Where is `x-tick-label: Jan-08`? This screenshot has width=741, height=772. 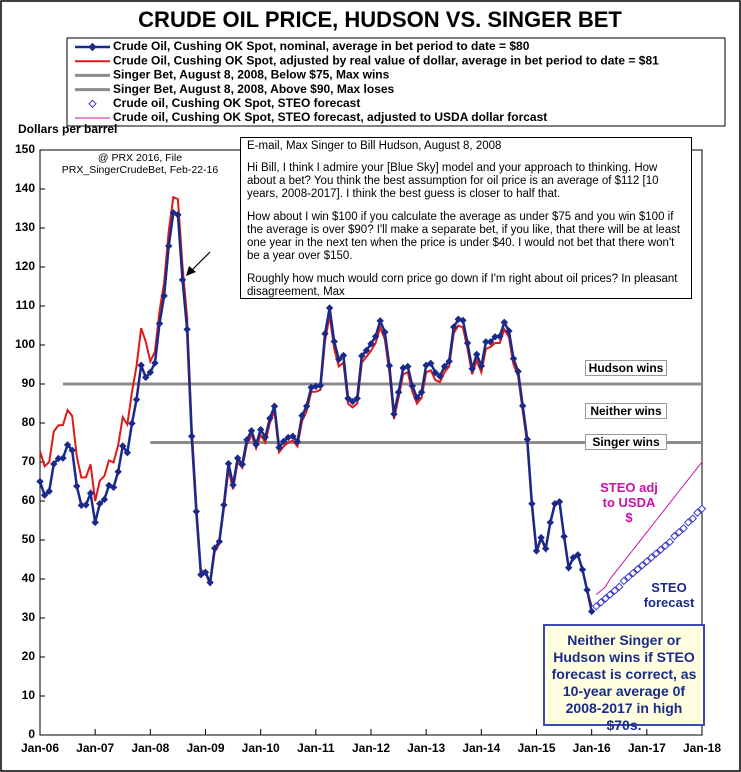
x-tick-label: Jan-08 is located at coordinates (150, 748).